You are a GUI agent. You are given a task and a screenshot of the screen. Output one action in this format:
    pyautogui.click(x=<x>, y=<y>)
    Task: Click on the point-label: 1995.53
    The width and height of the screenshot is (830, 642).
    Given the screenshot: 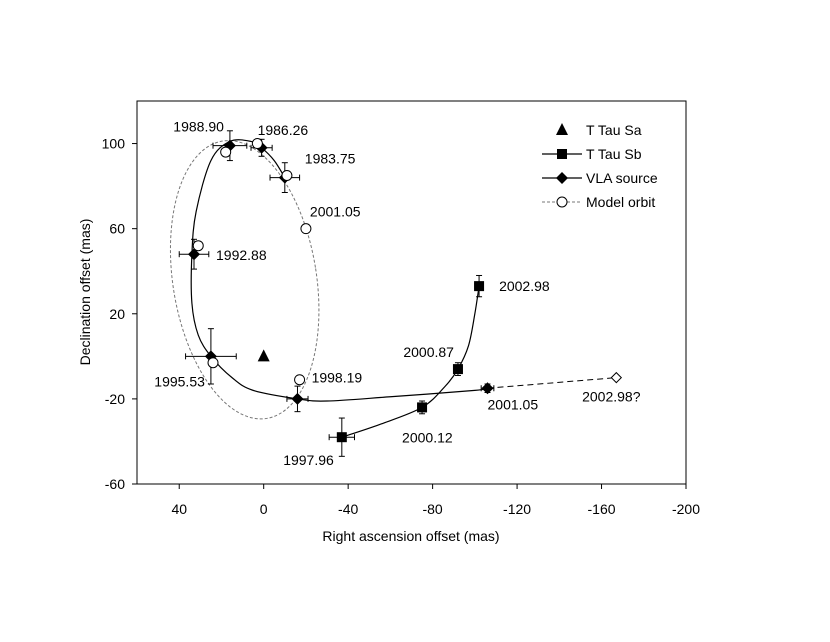 What is the action you would take?
    pyautogui.click(x=179, y=381)
    